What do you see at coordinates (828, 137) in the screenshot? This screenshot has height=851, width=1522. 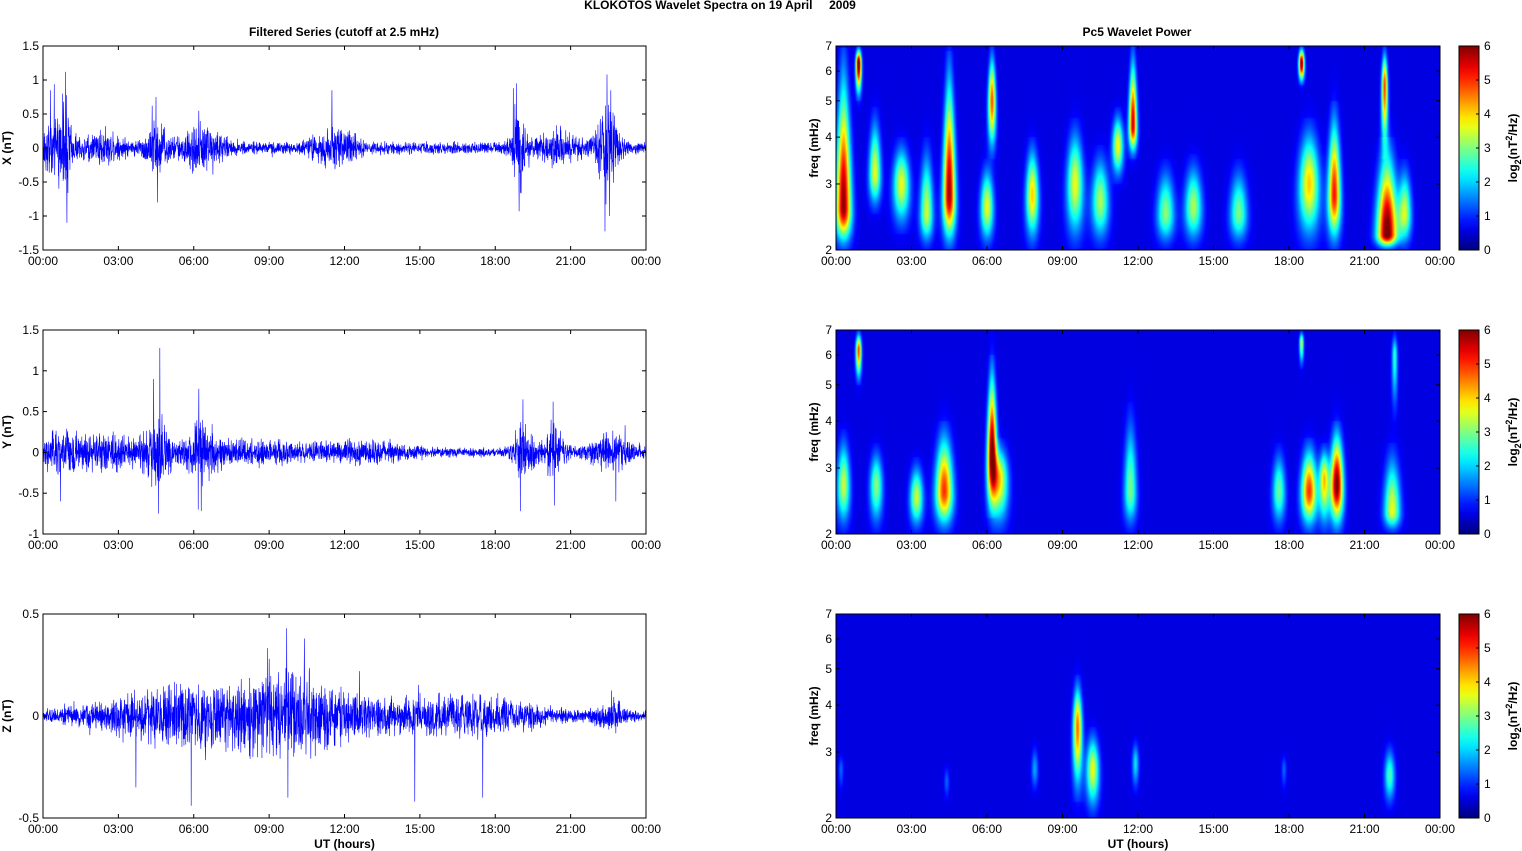 I see `power-x-y-tick-label: 4` at bounding box center [828, 137].